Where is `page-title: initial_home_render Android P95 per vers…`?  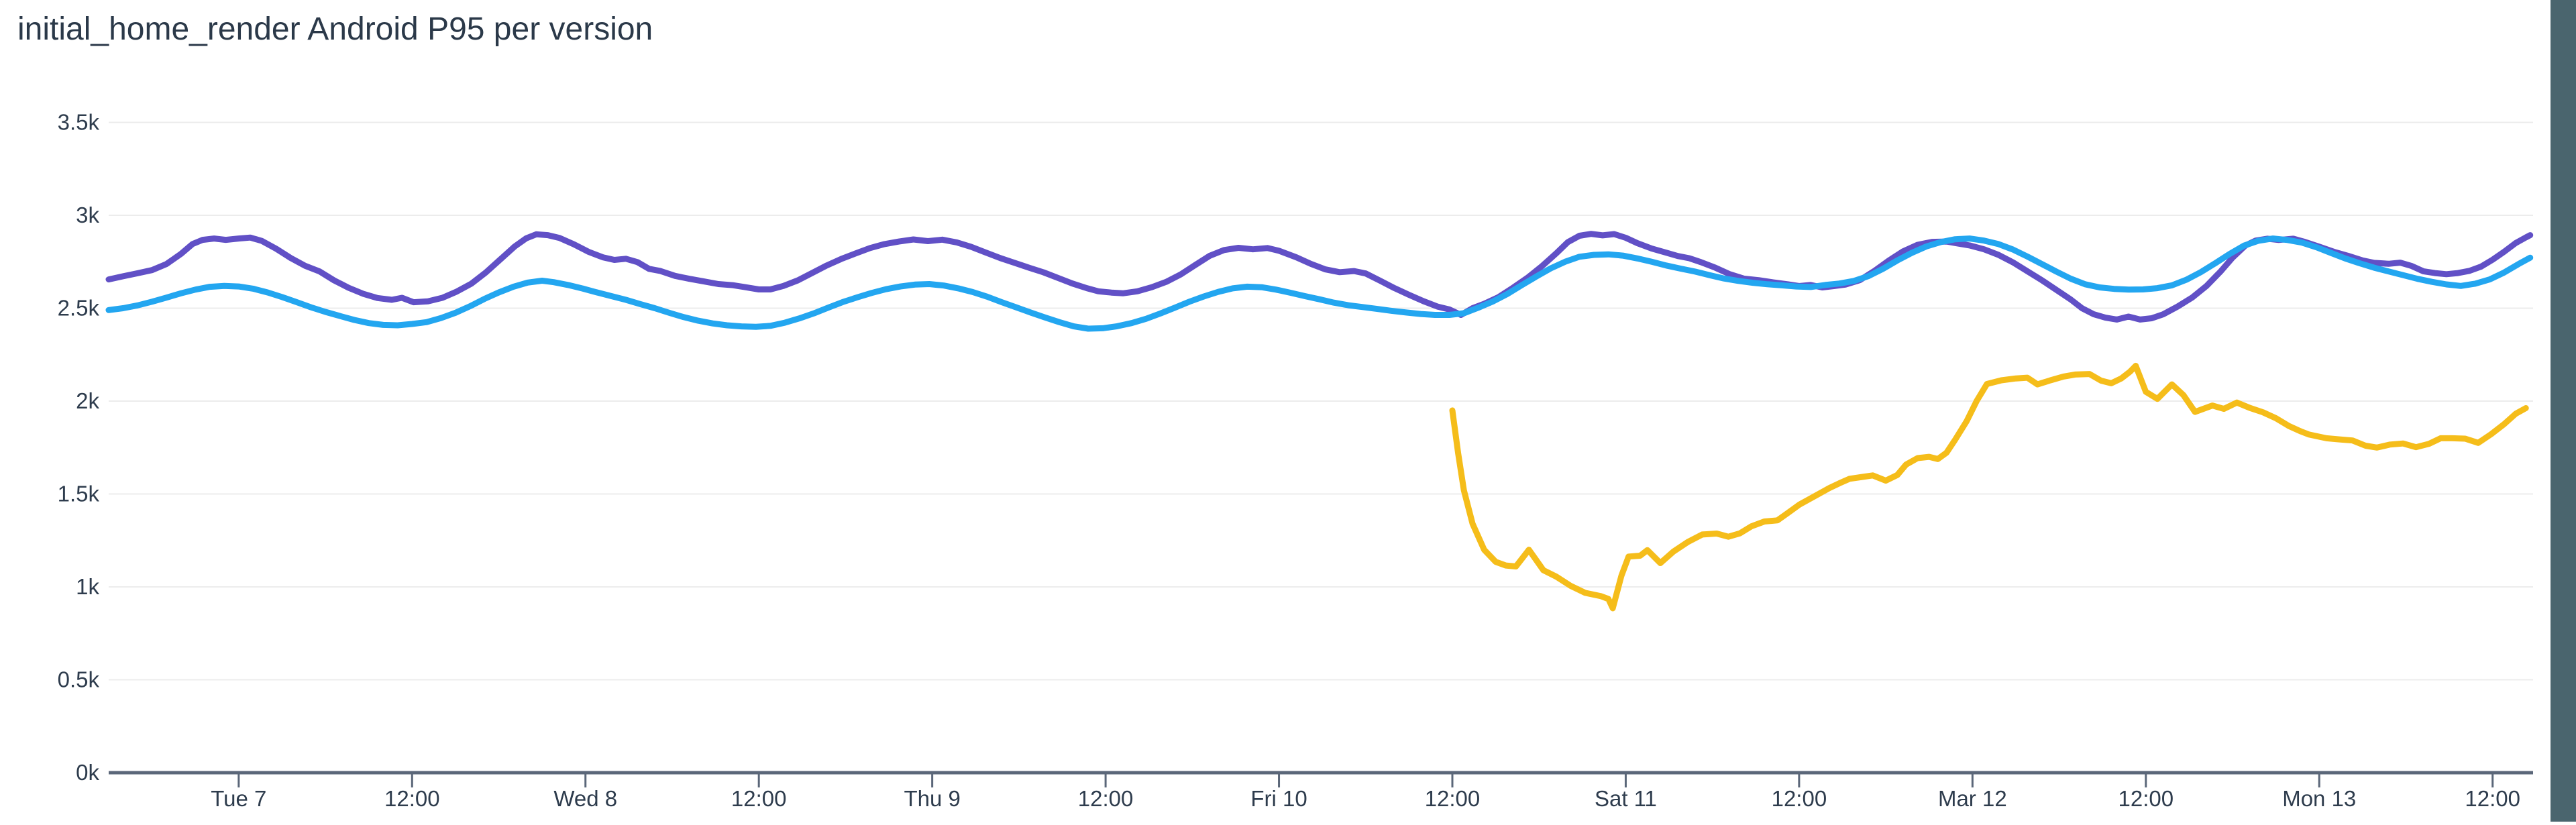 page-title: initial_home_render Android P95 per vers… is located at coordinates (335, 29).